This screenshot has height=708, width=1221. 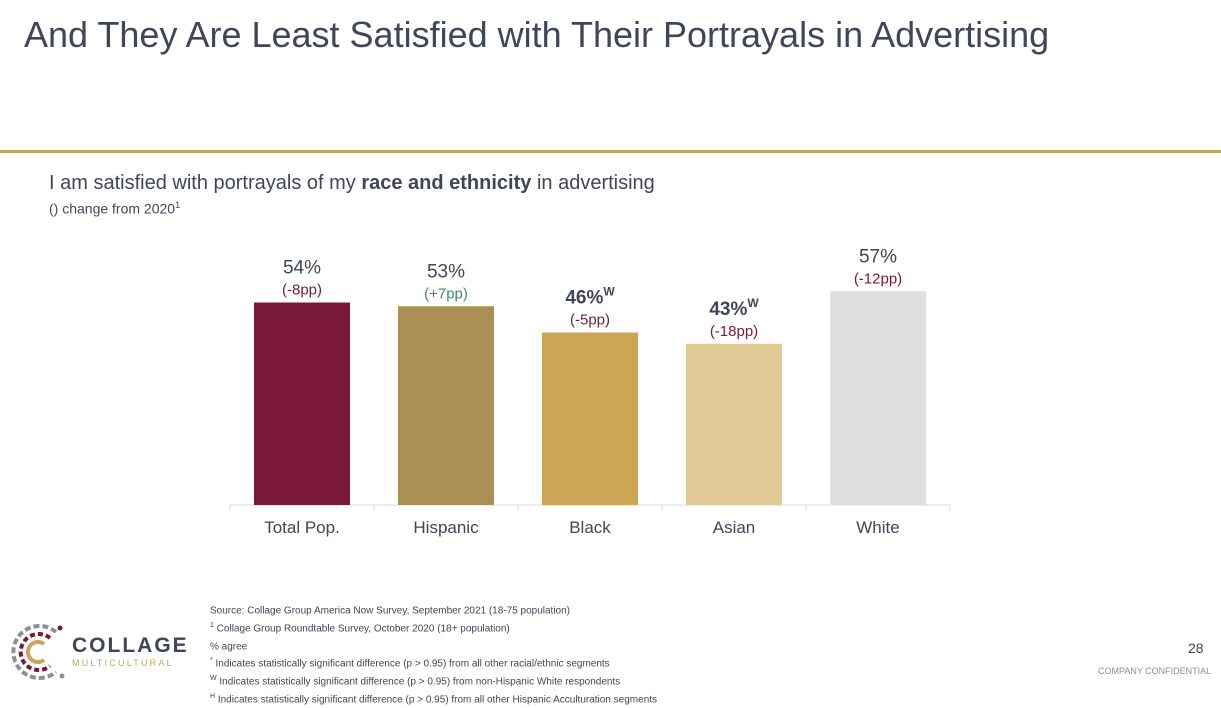 I want to click on value-label: 53%, so click(x=446, y=271).